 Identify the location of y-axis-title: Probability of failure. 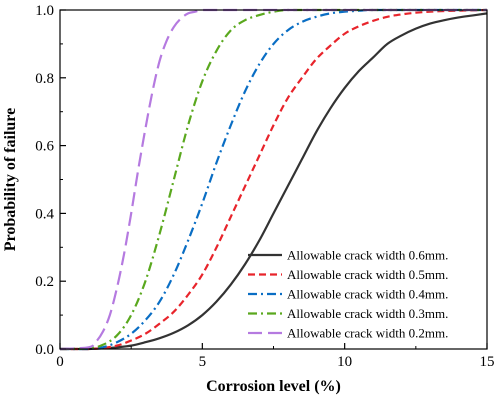
(10, 179).